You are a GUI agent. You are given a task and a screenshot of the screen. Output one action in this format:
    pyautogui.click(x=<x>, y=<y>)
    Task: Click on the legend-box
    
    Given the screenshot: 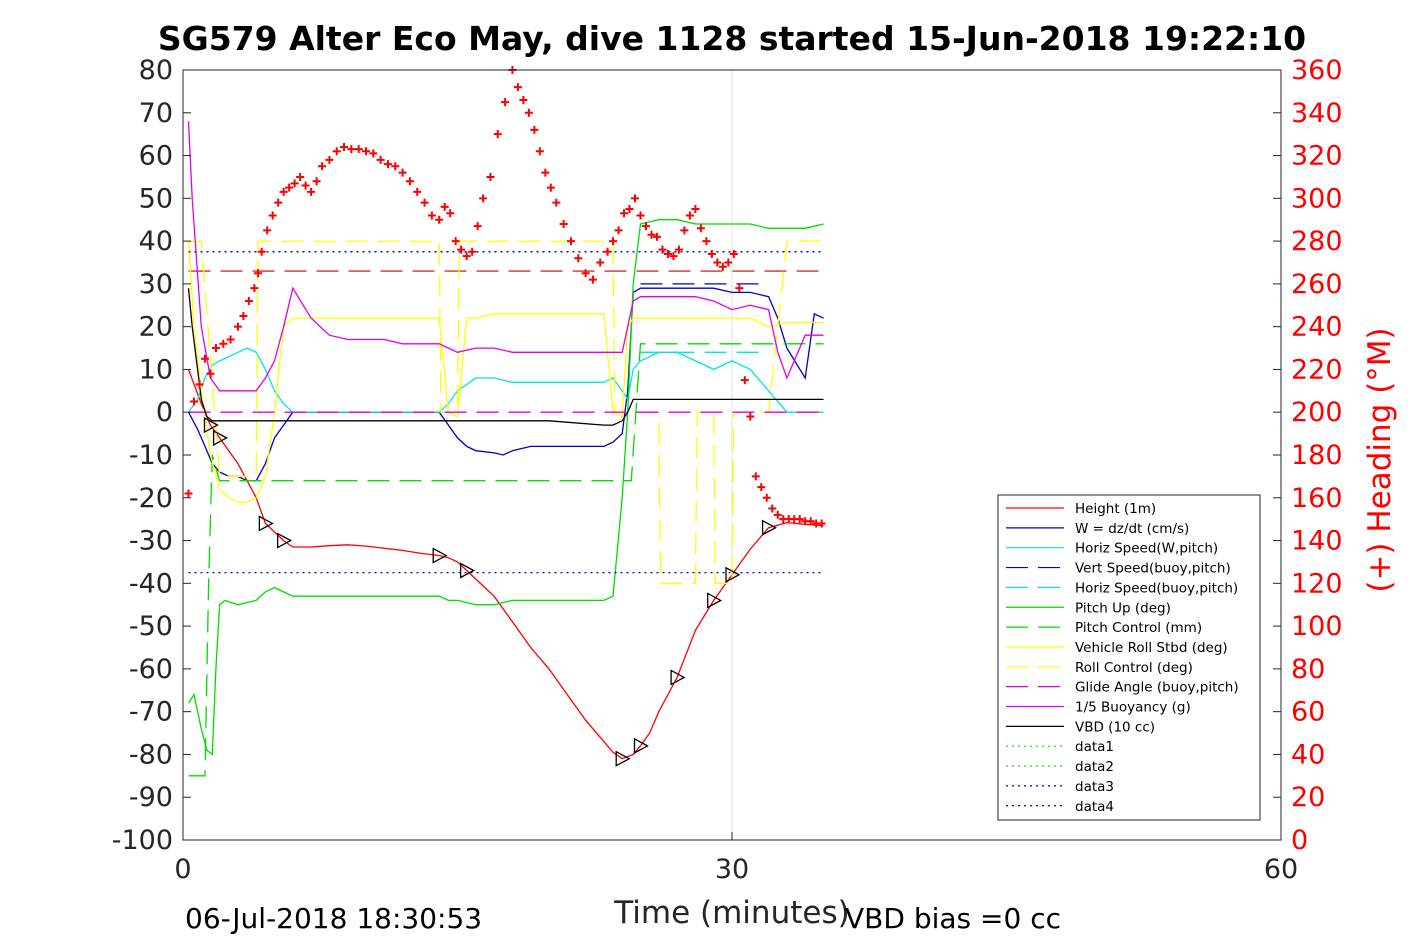 What is the action you would take?
    pyautogui.click(x=1129, y=657)
    